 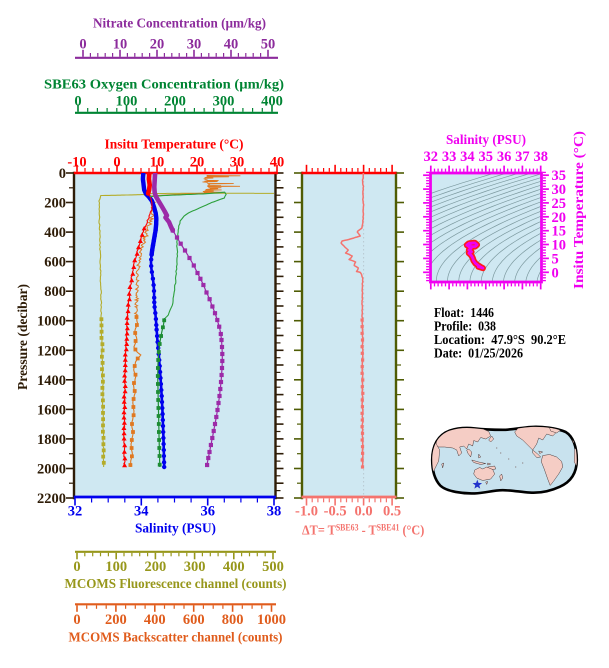 What do you see at coordinates (555, 259) in the screenshot?
I see `svg-text: 5` at bounding box center [555, 259].